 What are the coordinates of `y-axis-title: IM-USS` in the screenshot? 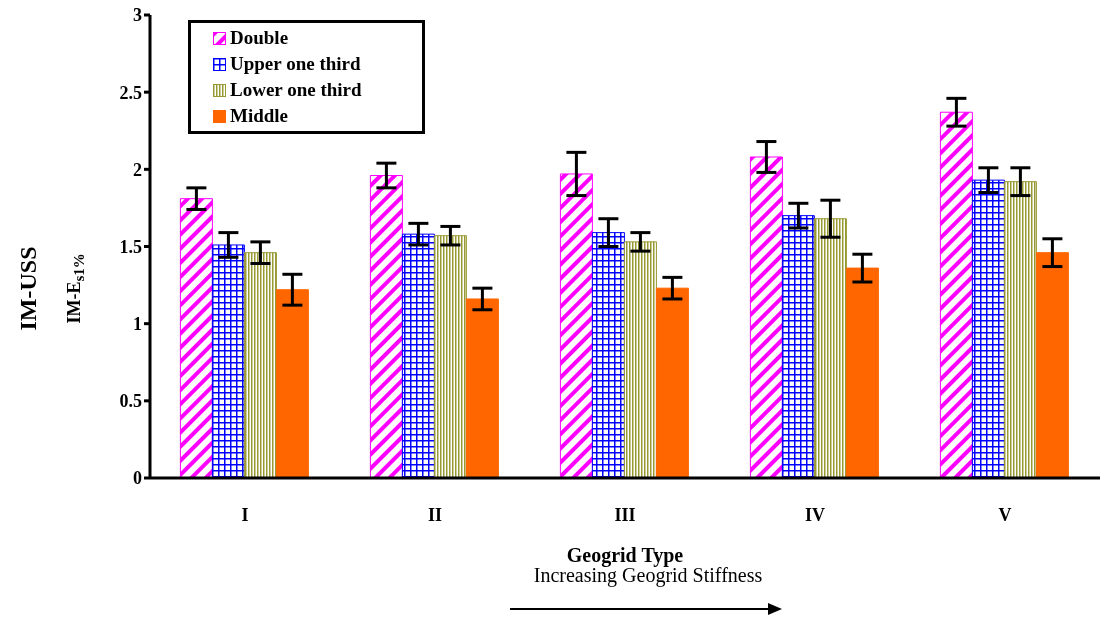 It's located at (28, 288).